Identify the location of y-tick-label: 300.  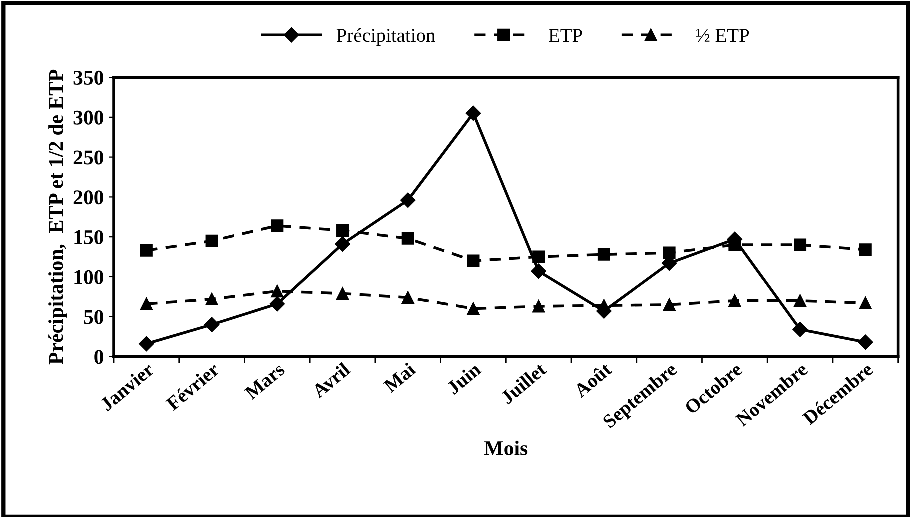
(89, 117).